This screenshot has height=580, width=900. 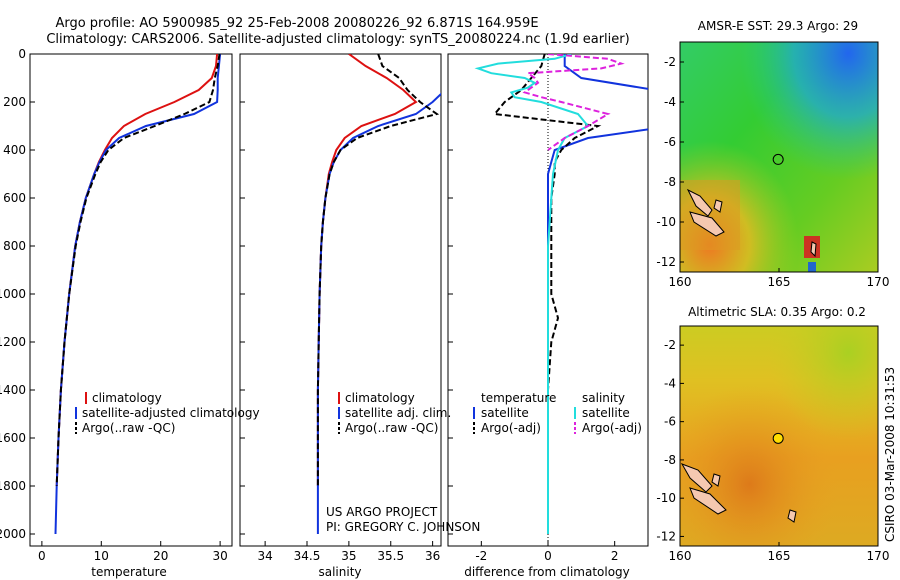 I want to click on y-tick-label: 0, so click(x=22, y=54).